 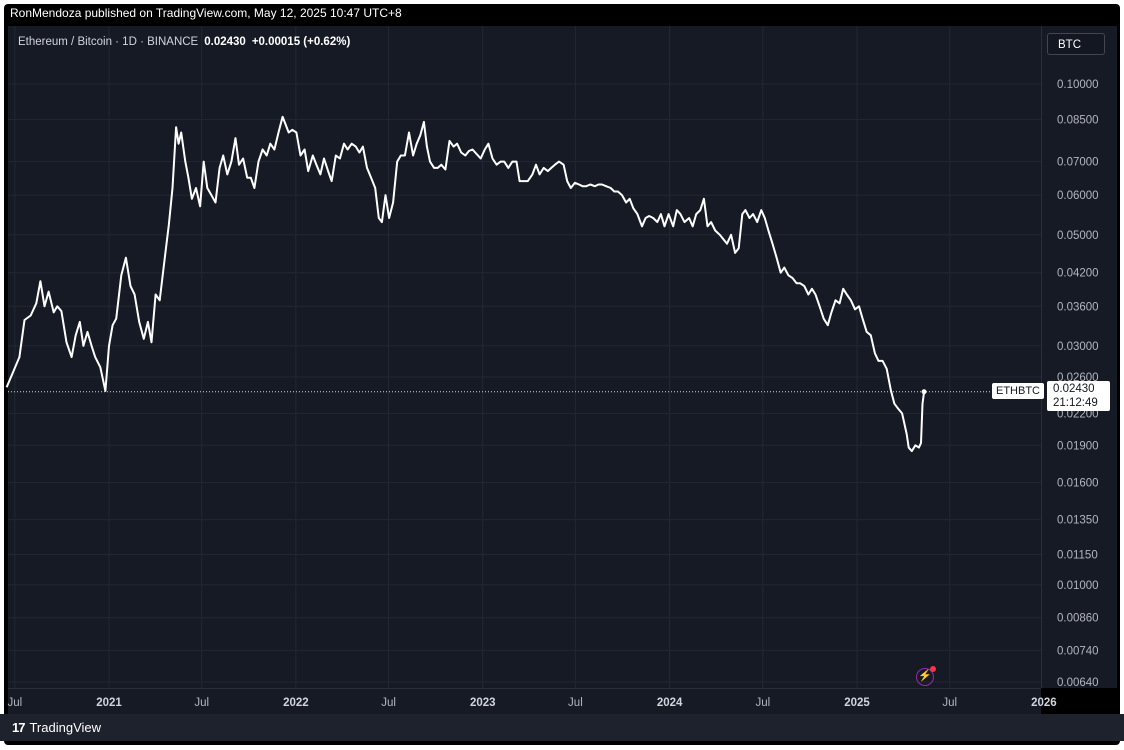 What do you see at coordinates (65, 727) in the screenshot?
I see `brand-name: TradingView` at bounding box center [65, 727].